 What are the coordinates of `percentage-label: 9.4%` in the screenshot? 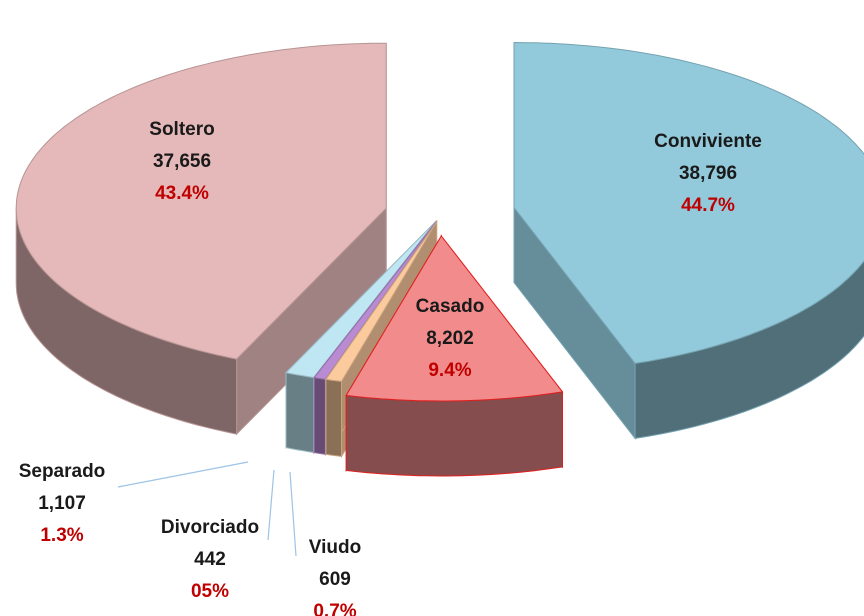 It's located at (449, 370).